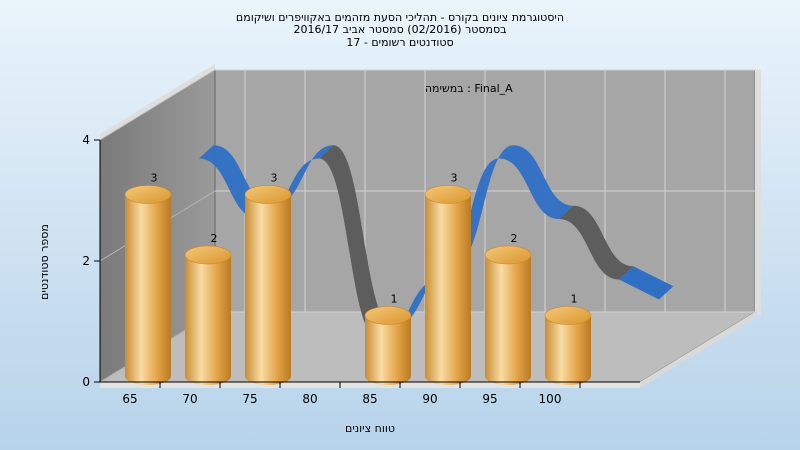 The height and width of the screenshot is (450, 800). Describe the element at coordinates (429, 399) in the screenshot. I see `x-tick-label: 90` at that location.